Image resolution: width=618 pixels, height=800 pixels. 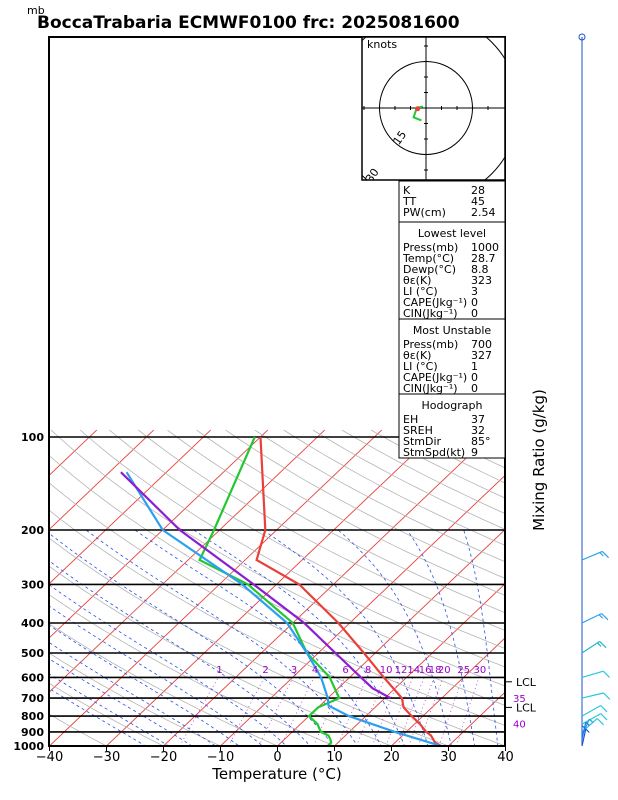 What do you see at coordinates (526, 682) in the screenshot?
I see `lcl-label: LCL` at bounding box center [526, 682].